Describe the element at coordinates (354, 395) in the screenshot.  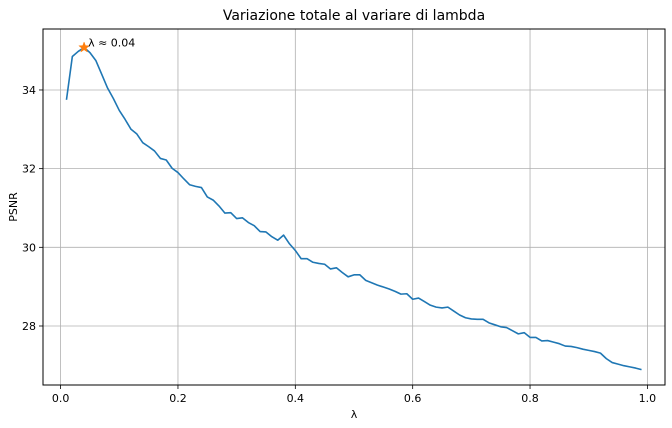
I see `x-axis-ticks: 0.0 0.2 0.4 0.6 0.8 1.0` at that location.